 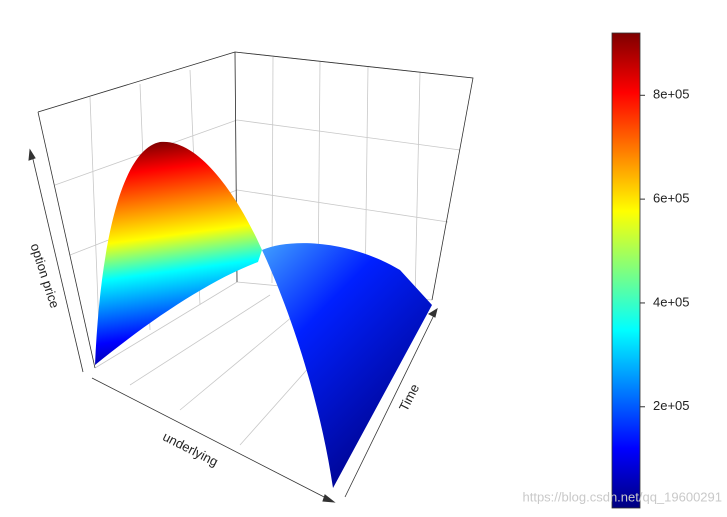 What do you see at coordinates (190, 449) in the screenshot?
I see `x-axis-label: underlying` at bounding box center [190, 449].